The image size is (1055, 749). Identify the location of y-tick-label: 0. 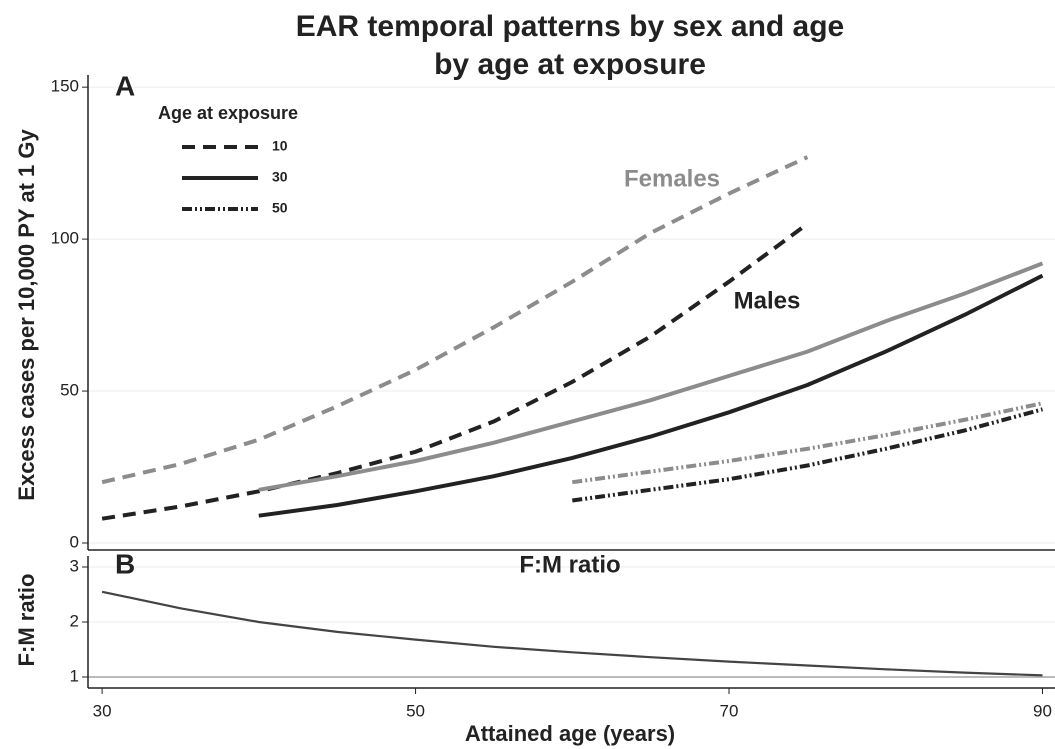
(74, 541).